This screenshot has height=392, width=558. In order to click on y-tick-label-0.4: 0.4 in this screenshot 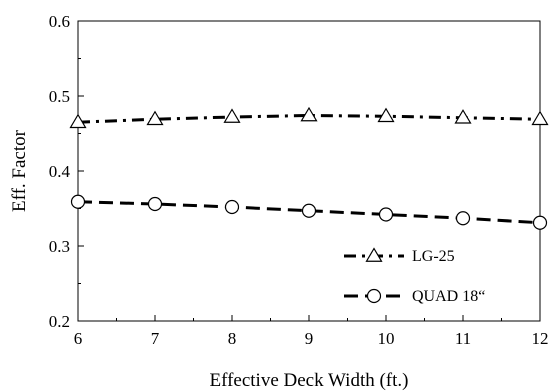, I will do `click(60, 171)`.